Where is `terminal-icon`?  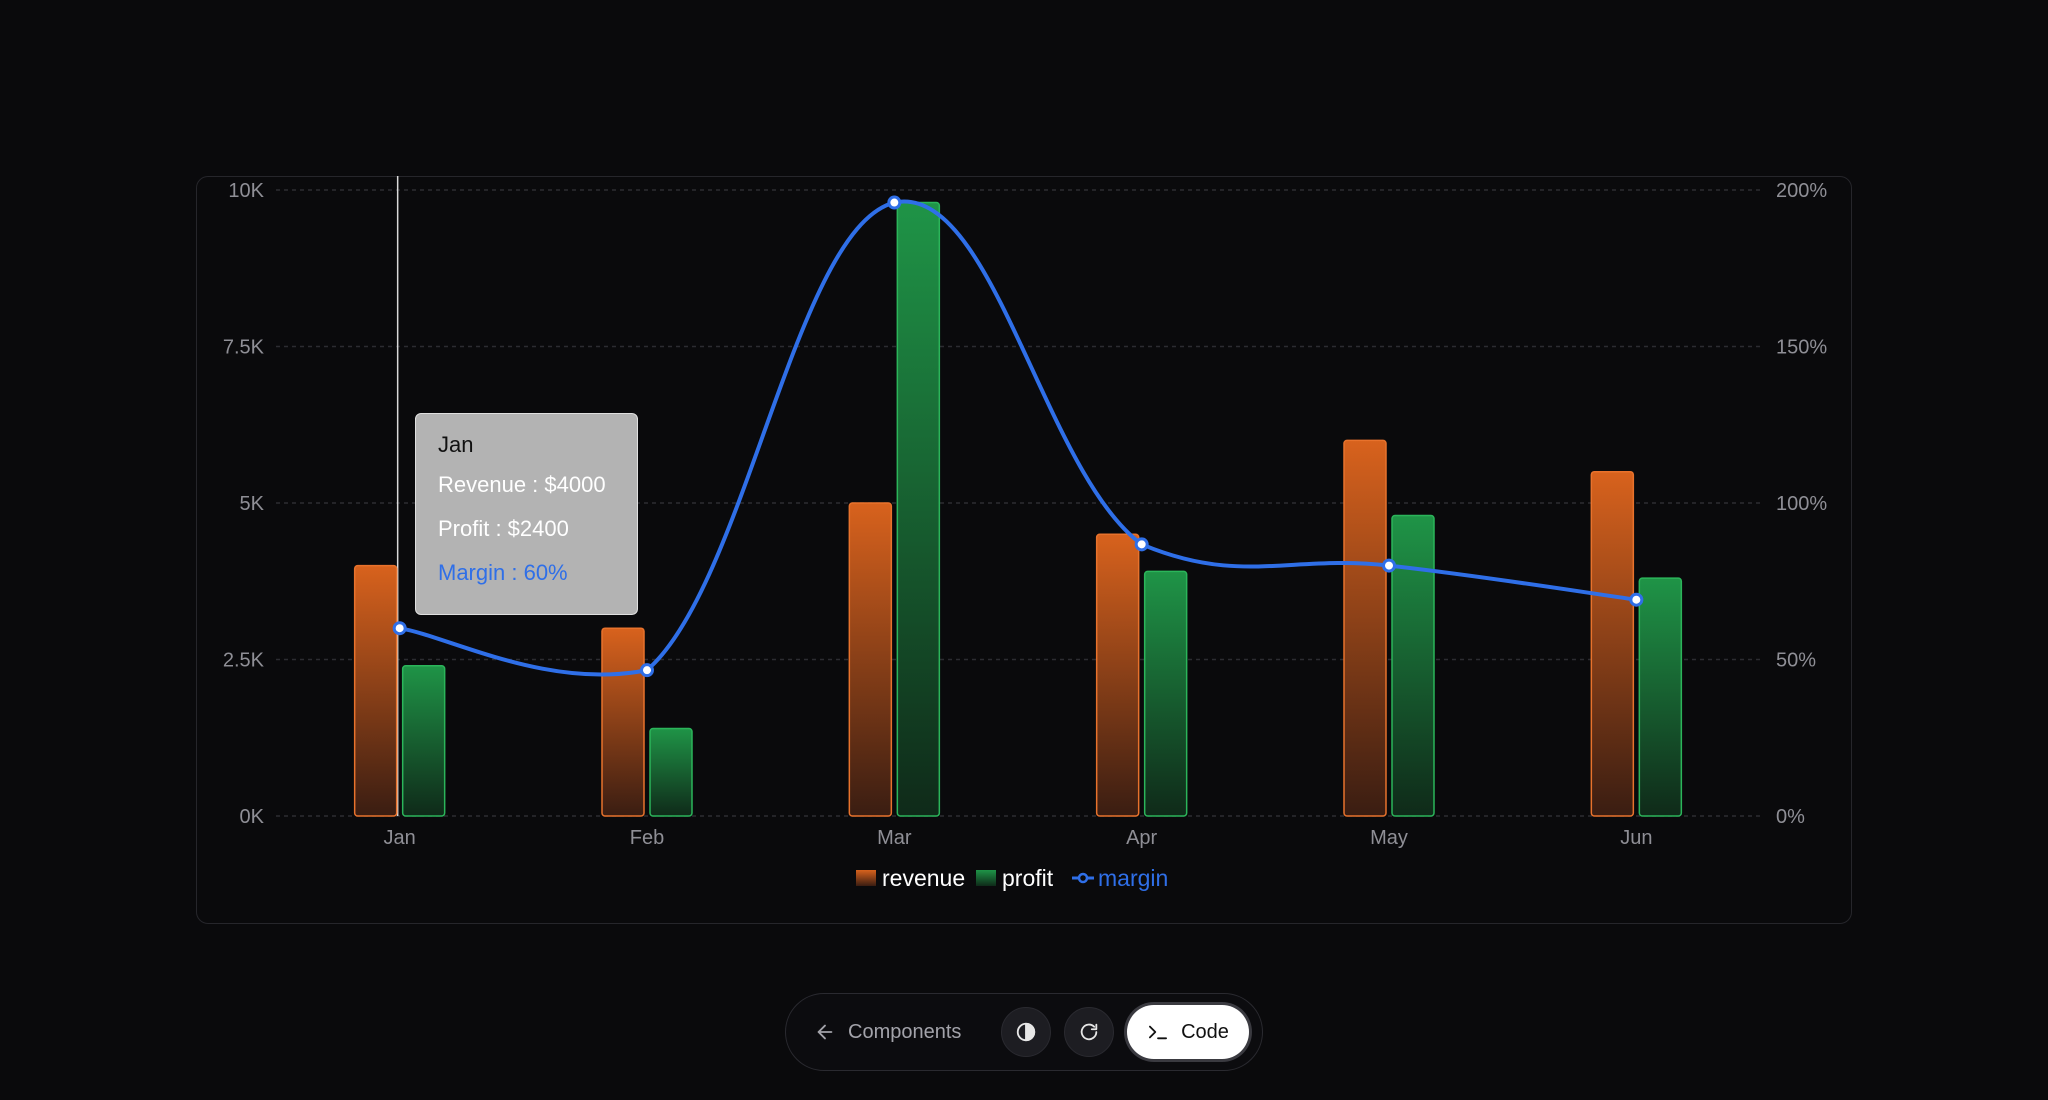
terminal-icon is located at coordinates (1158, 1032).